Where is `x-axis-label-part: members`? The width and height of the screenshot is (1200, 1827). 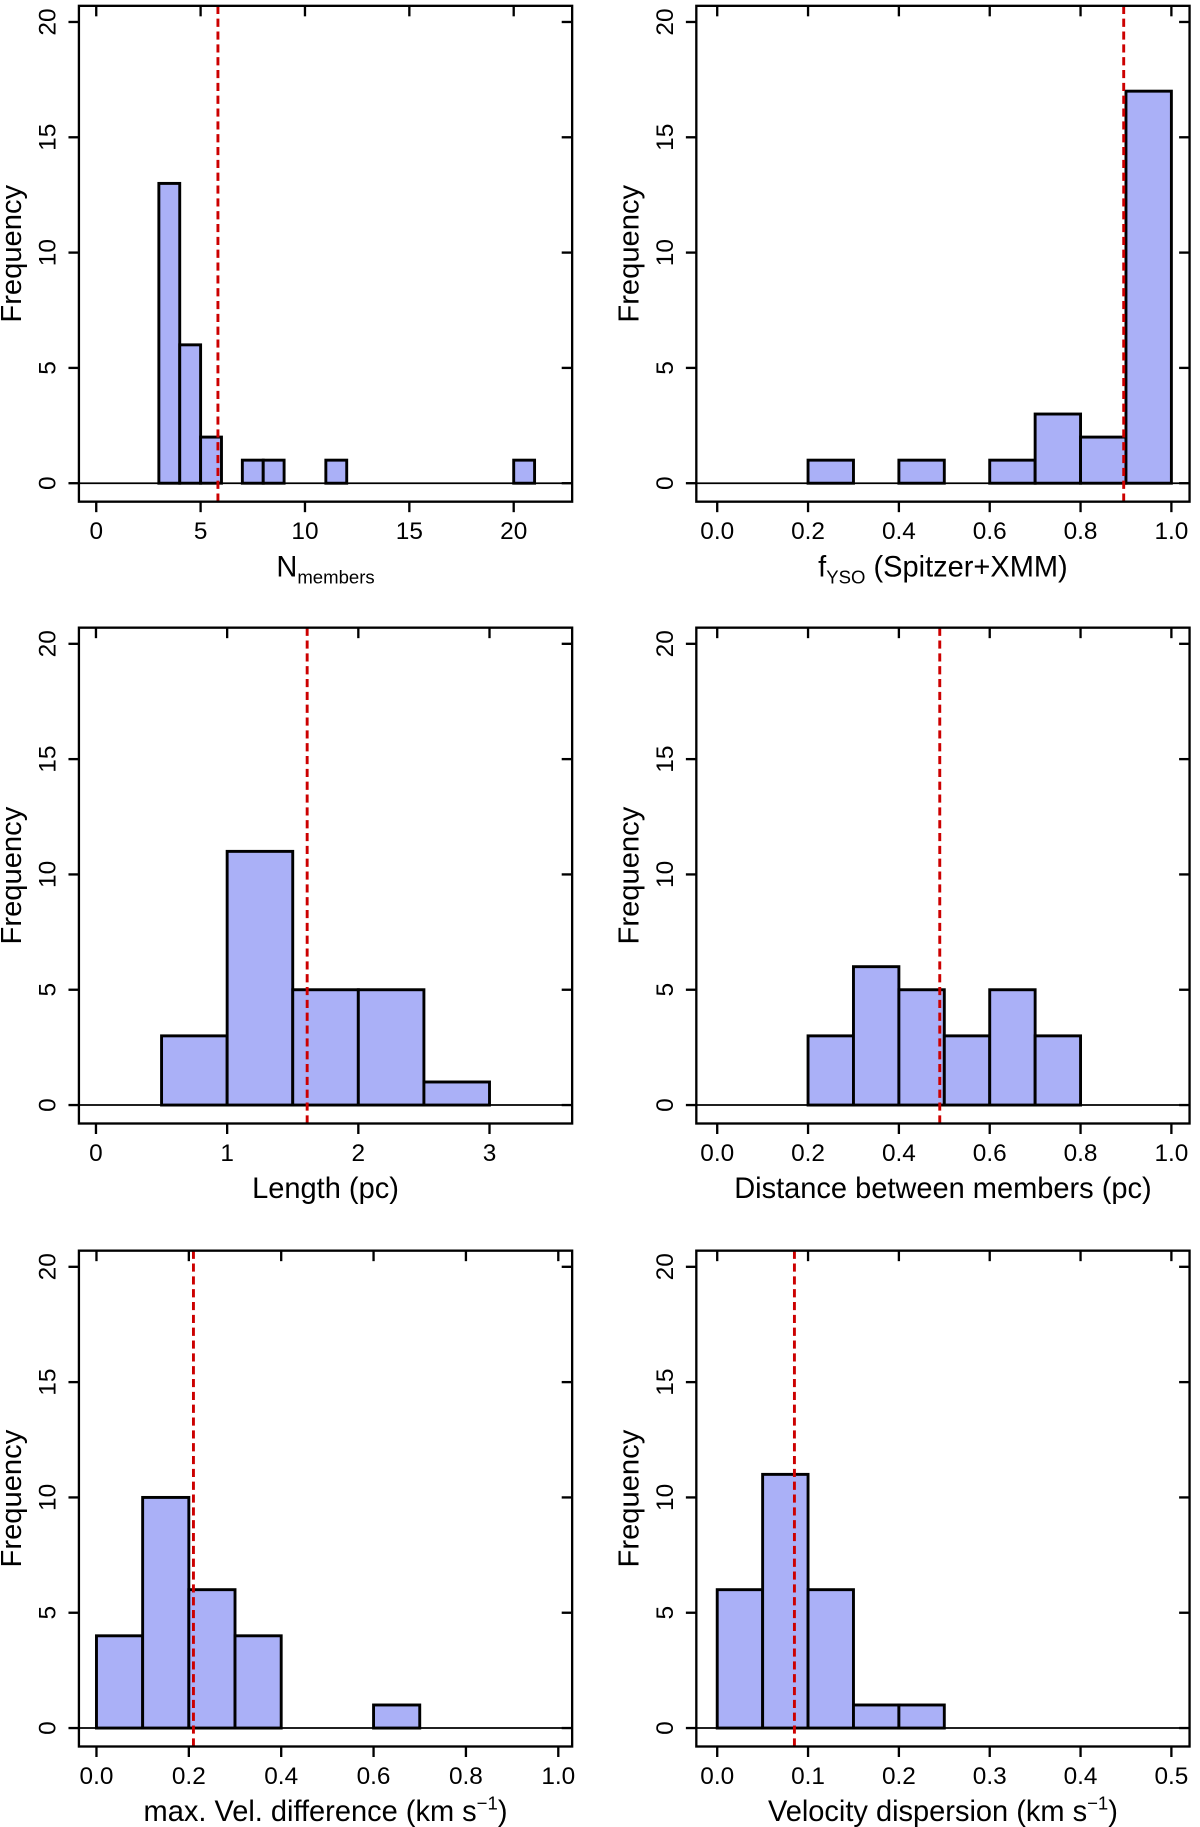 x-axis-label-part: members is located at coordinates (335, 576).